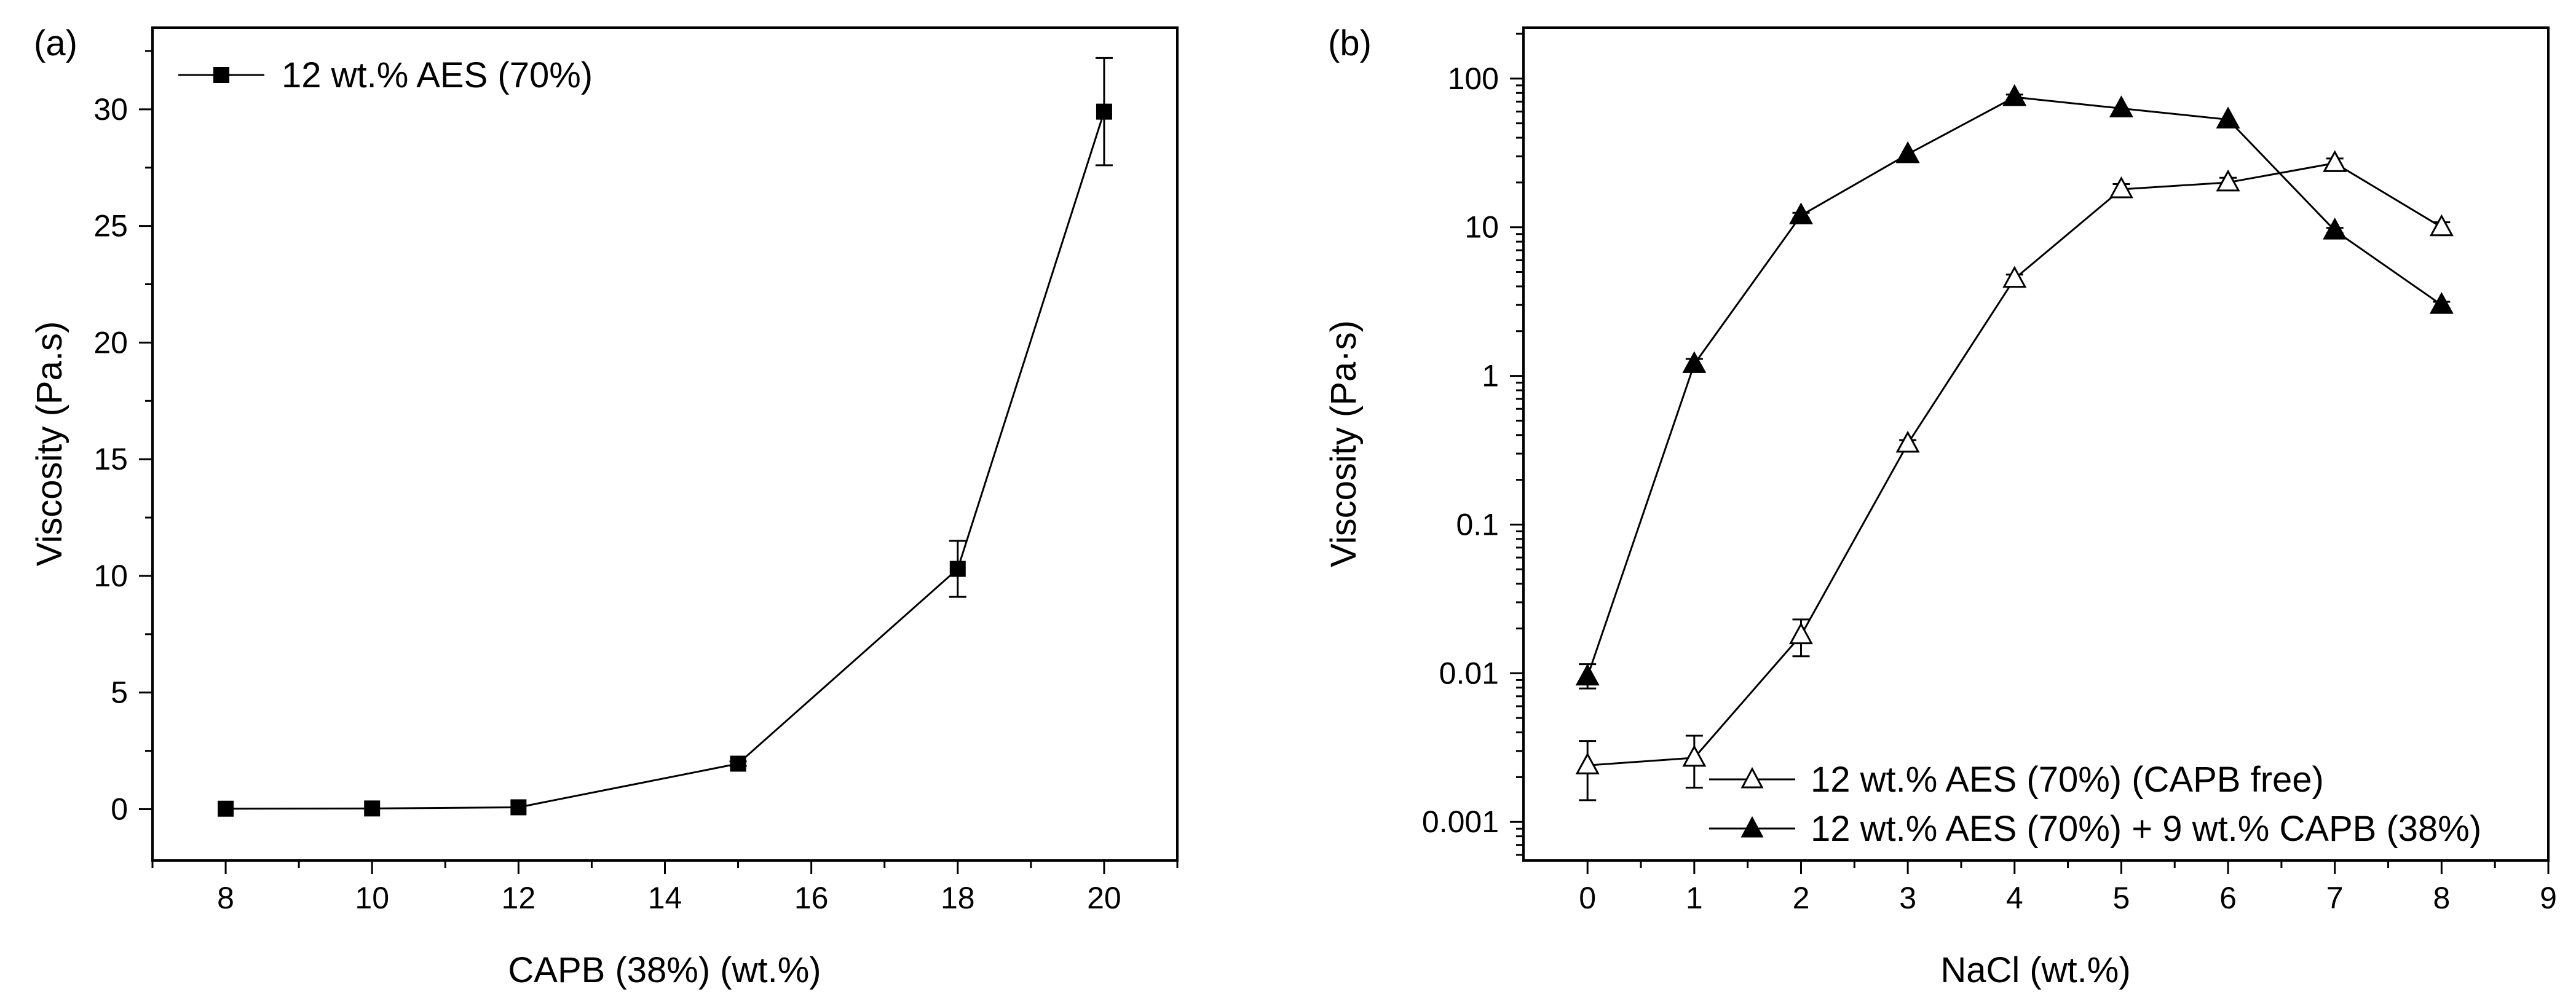 Image resolution: width=2576 pixels, height=1008 pixels. Describe the element at coordinates (119, 809) in the screenshot. I see `y-tick-label: 0` at that location.